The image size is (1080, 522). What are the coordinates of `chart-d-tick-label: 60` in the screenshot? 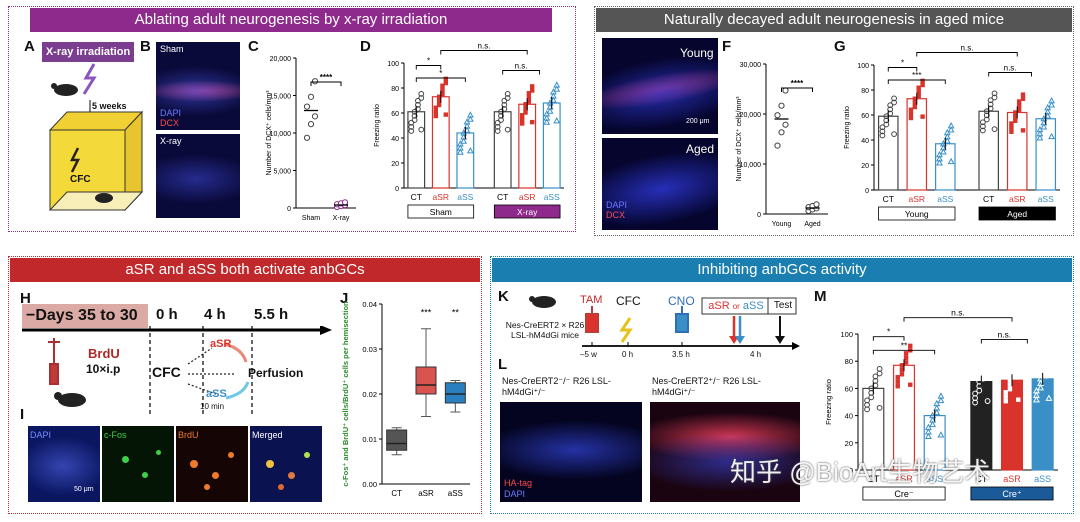 It's located at (395, 114).